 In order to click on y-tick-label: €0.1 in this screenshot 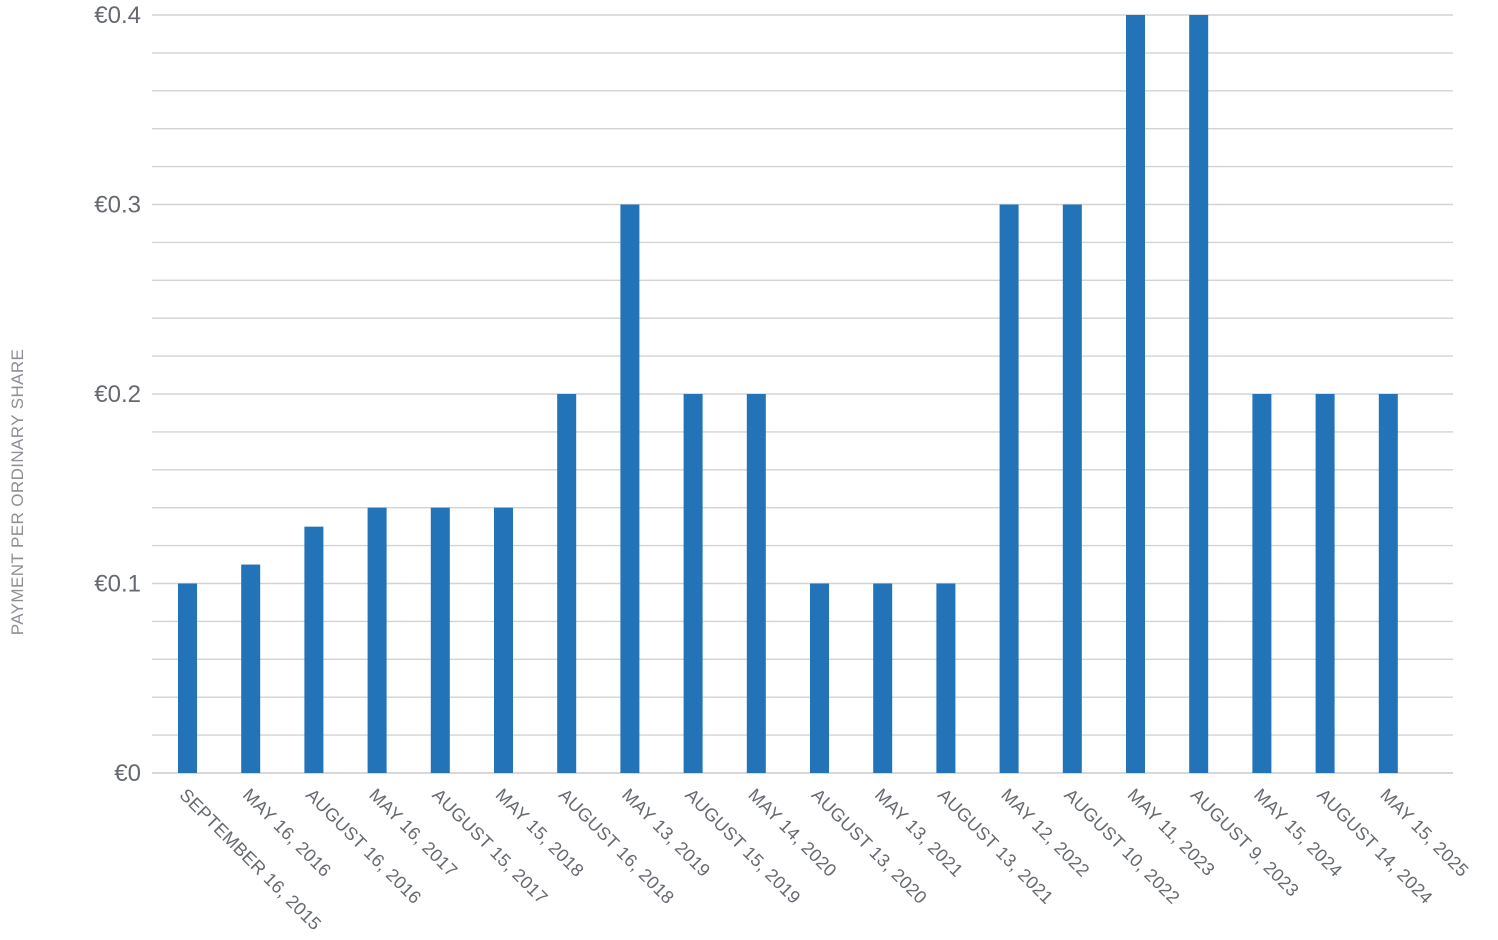, I will do `click(117, 584)`.